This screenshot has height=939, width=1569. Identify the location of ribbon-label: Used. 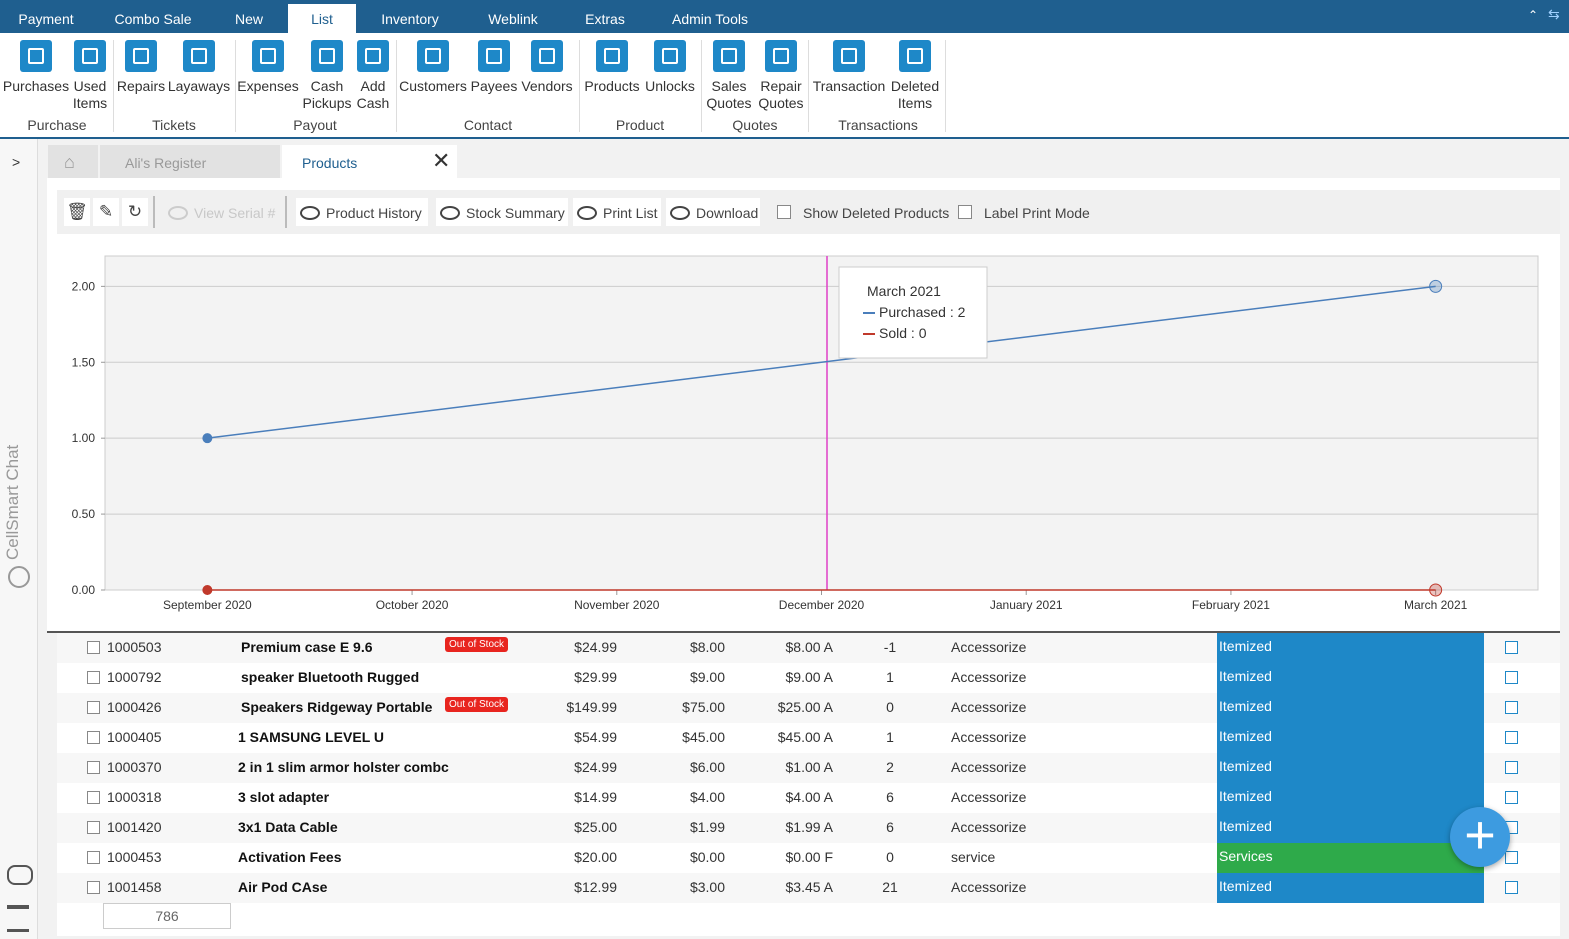
(90, 86).